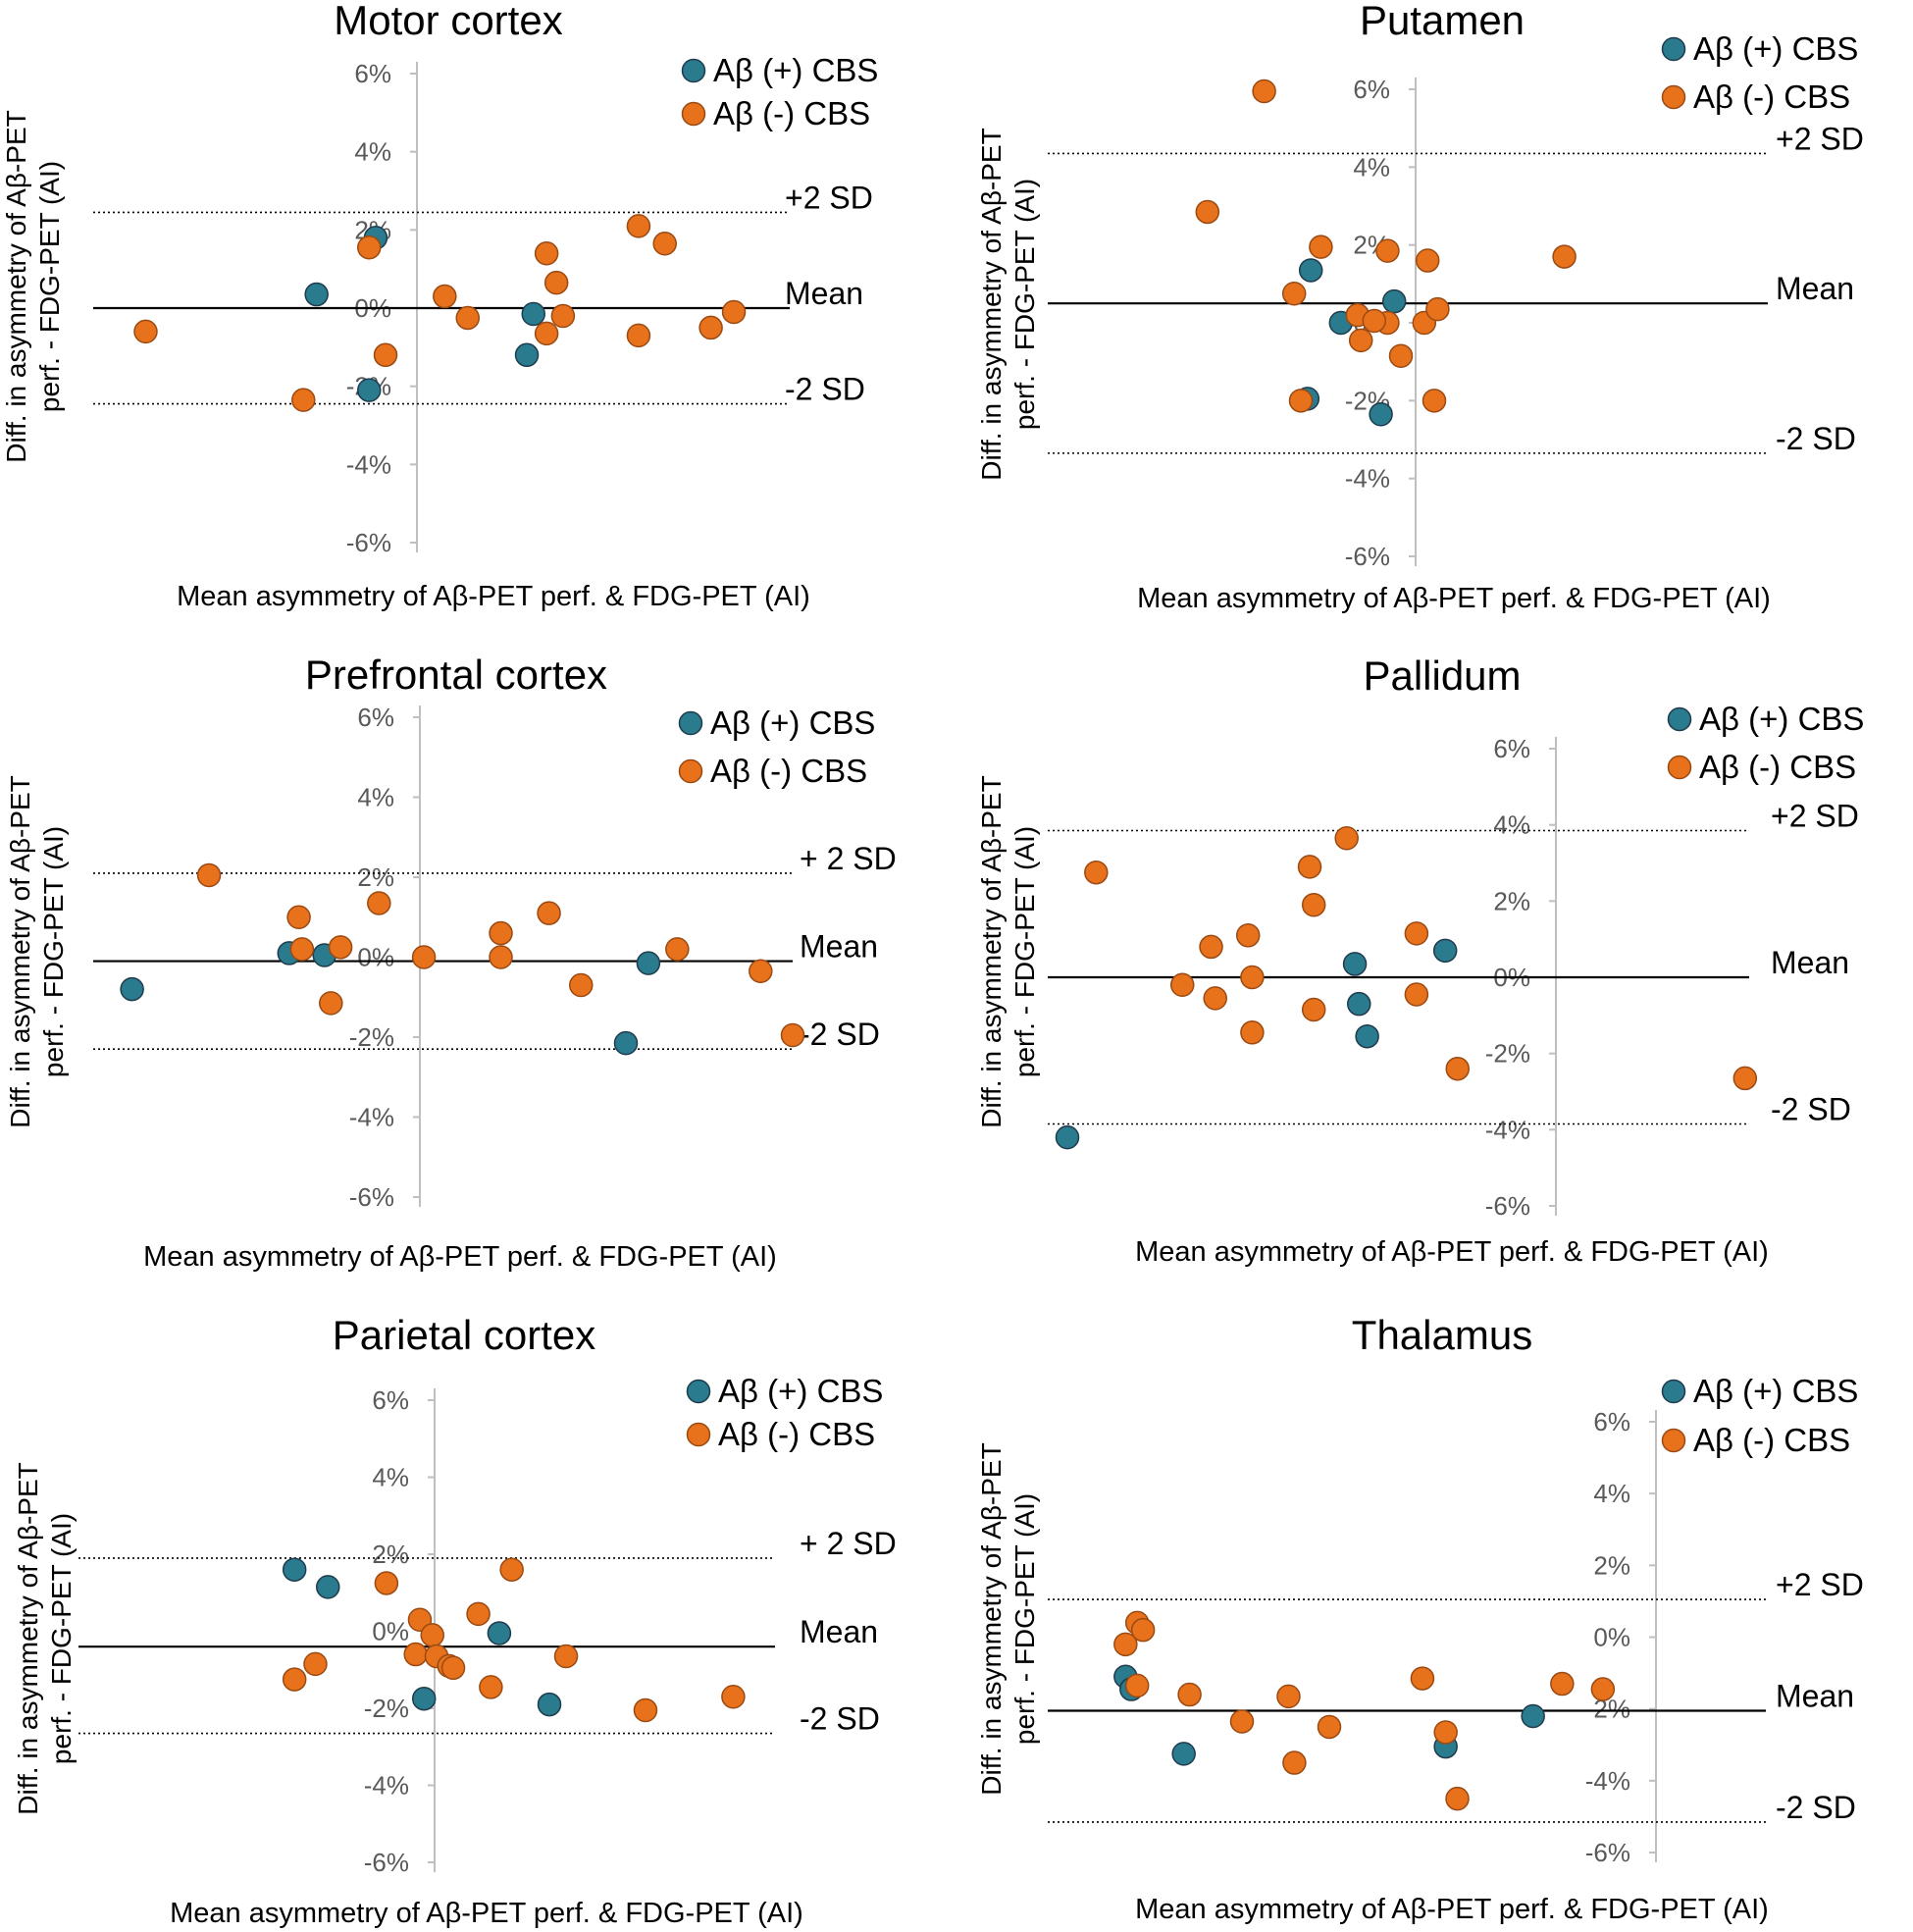 This screenshot has height=1932, width=1913. Describe the element at coordinates (848, 858) in the screenshot. I see `reference-line-label: + 2 SD` at that location.